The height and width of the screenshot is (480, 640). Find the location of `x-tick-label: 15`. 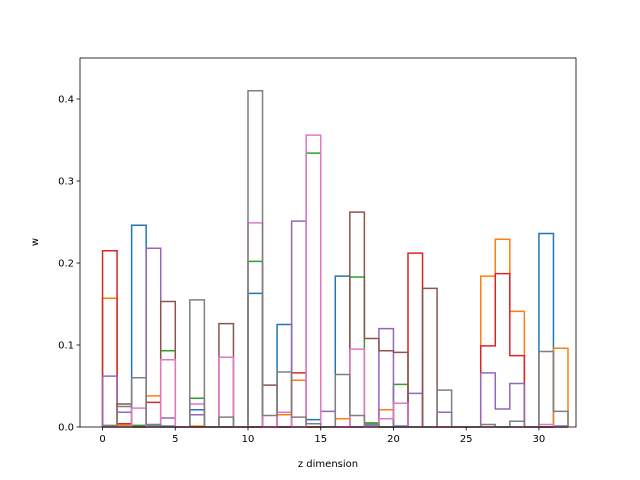

x-tick-label: 15 is located at coordinates (320, 439).